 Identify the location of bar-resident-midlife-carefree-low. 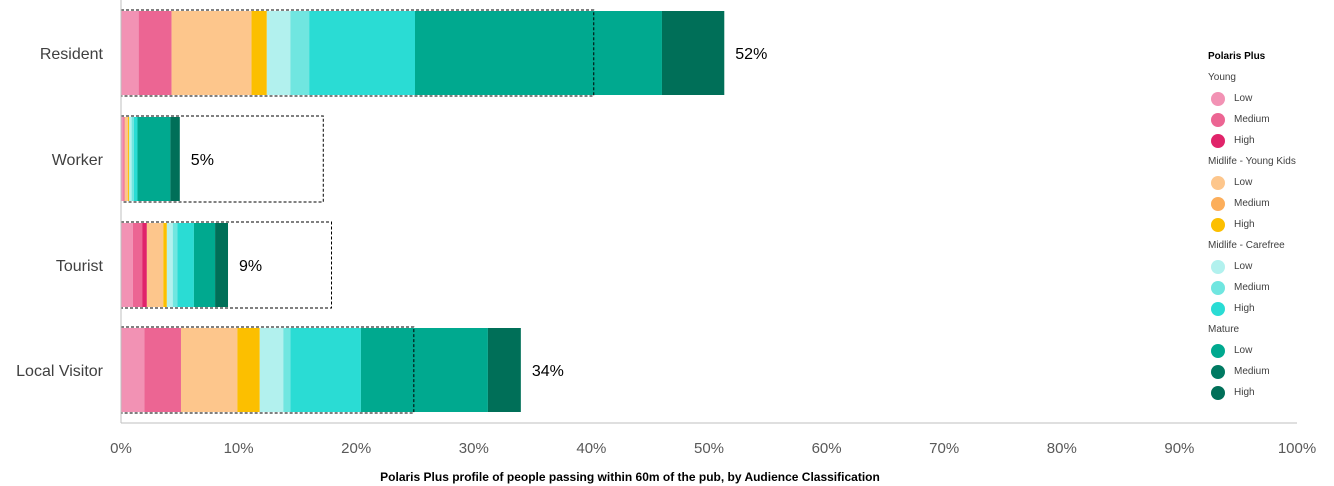
(278, 53).